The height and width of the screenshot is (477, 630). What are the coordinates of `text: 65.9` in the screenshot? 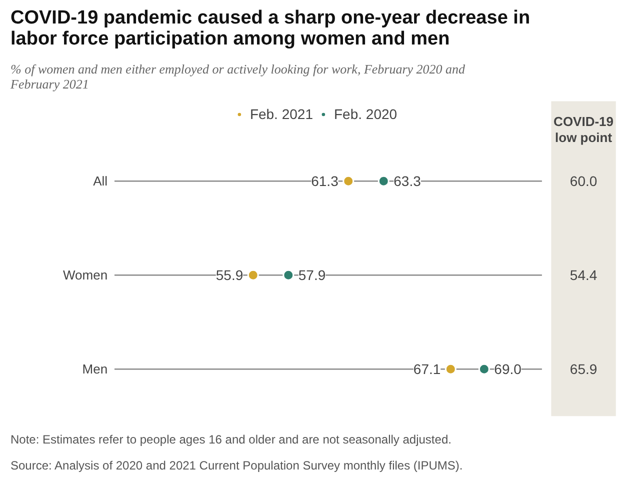 It's located at (584, 369).